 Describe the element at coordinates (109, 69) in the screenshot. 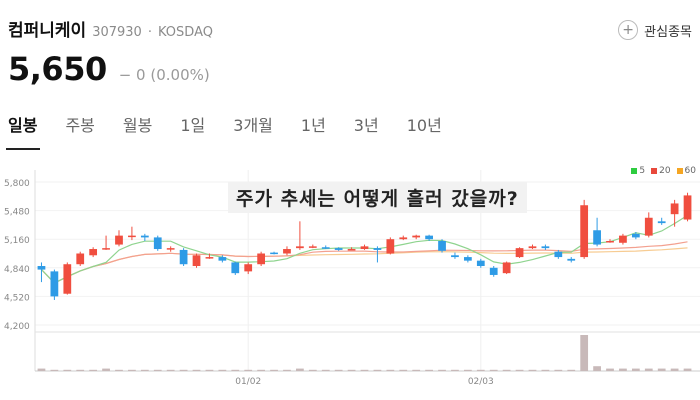

I see `price-row: 5,650 − 0 (0.00%)` at that location.